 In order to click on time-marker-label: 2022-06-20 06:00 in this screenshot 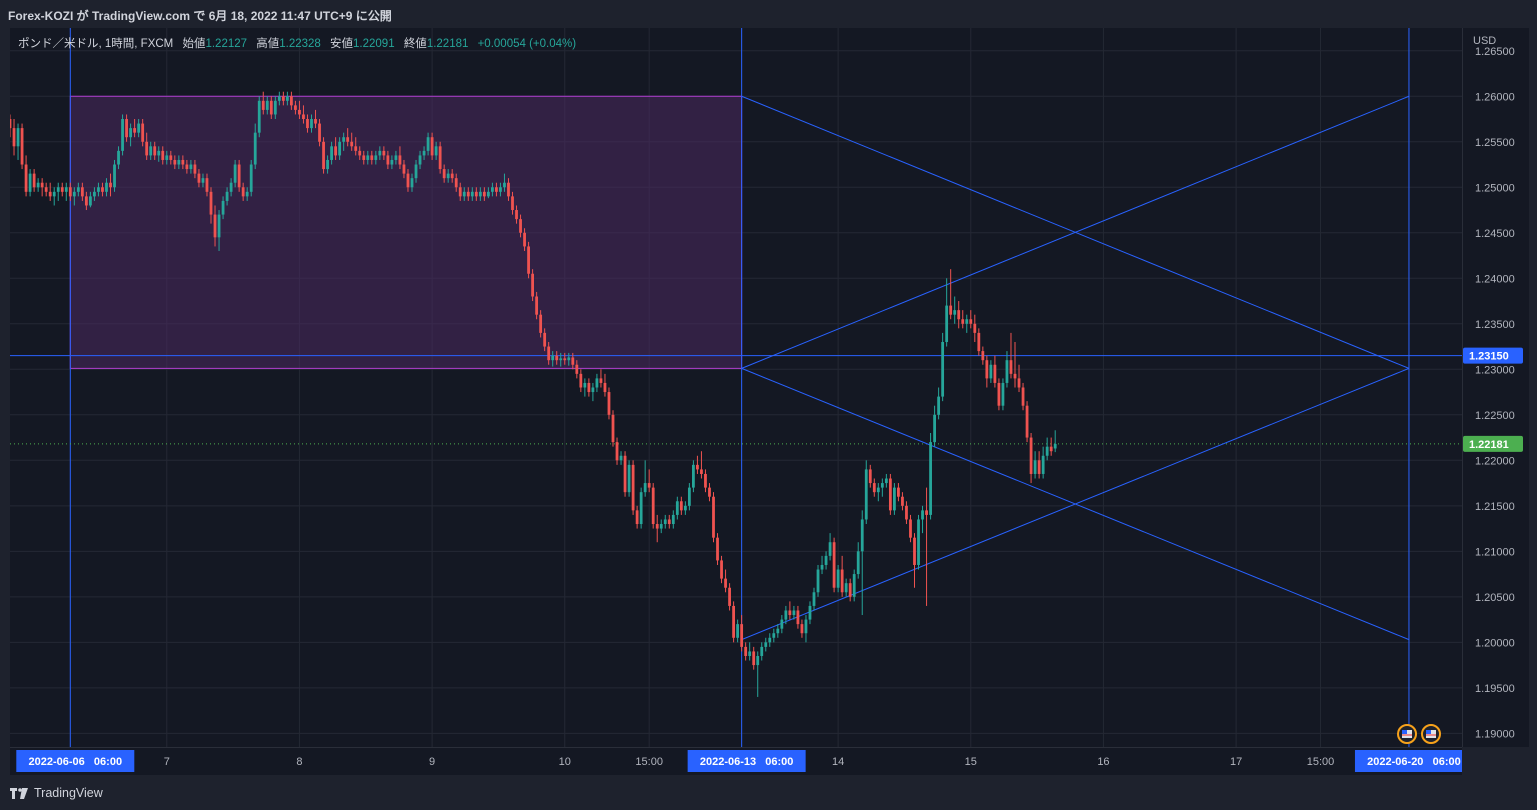, I will do `click(1414, 762)`.